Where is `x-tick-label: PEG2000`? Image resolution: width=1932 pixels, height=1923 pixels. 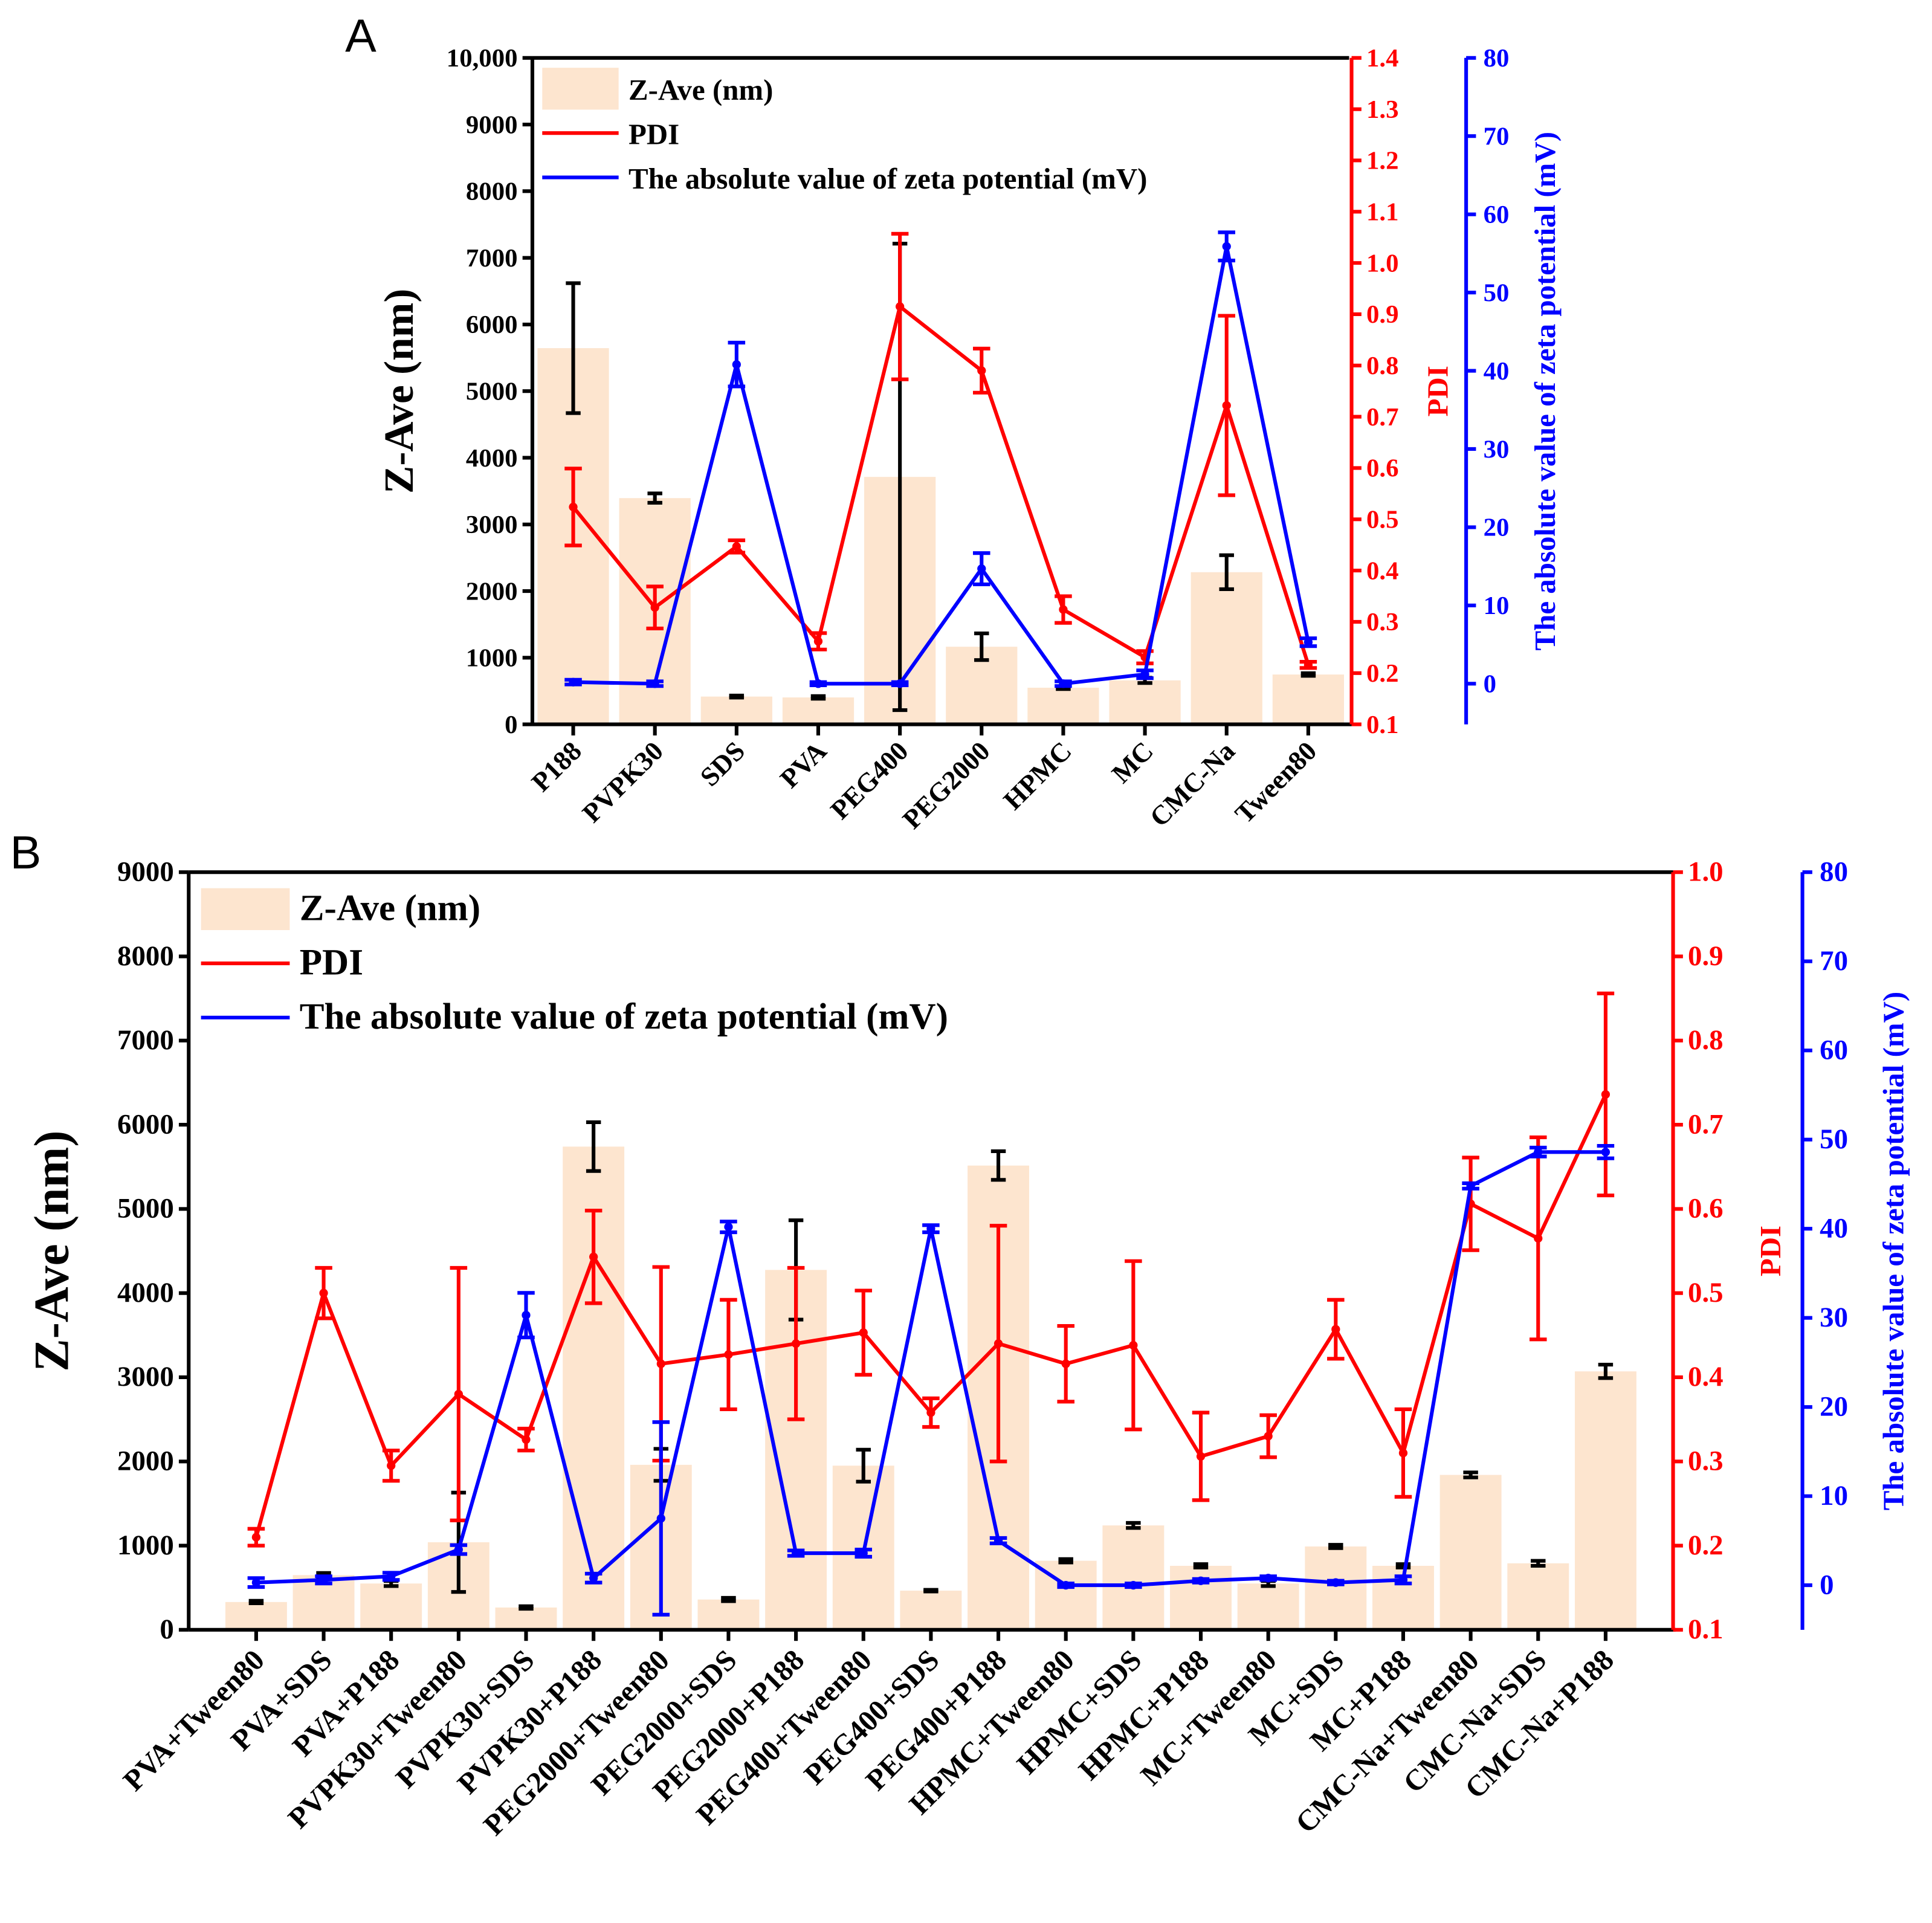 x-tick-label: PEG2000 is located at coordinates (946, 785).